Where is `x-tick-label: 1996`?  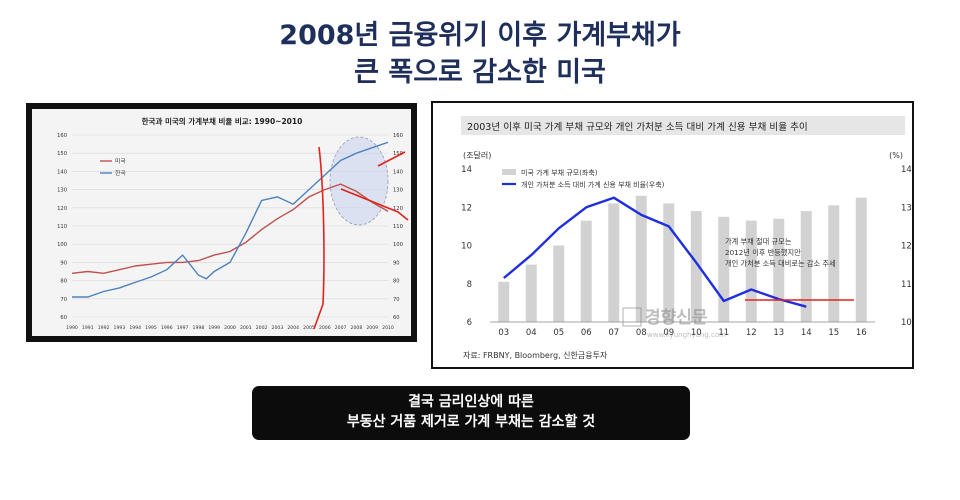 x-tick-label: 1996 is located at coordinates (167, 328).